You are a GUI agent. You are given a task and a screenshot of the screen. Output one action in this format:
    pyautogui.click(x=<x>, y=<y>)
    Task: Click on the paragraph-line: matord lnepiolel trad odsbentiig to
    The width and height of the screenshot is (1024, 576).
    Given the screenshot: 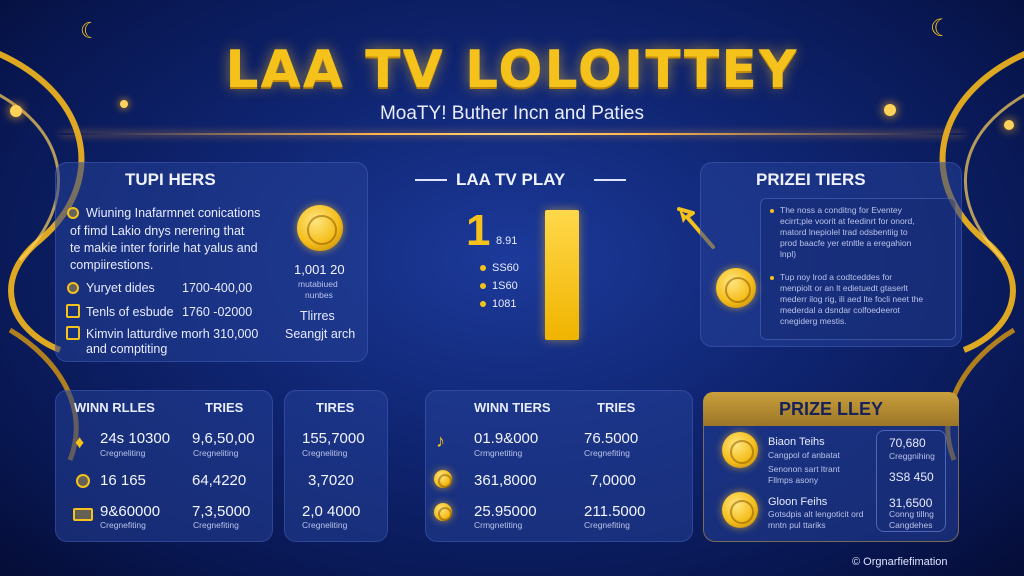 What is the action you would take?
    pyautogui.click(x=844, y=232)
    